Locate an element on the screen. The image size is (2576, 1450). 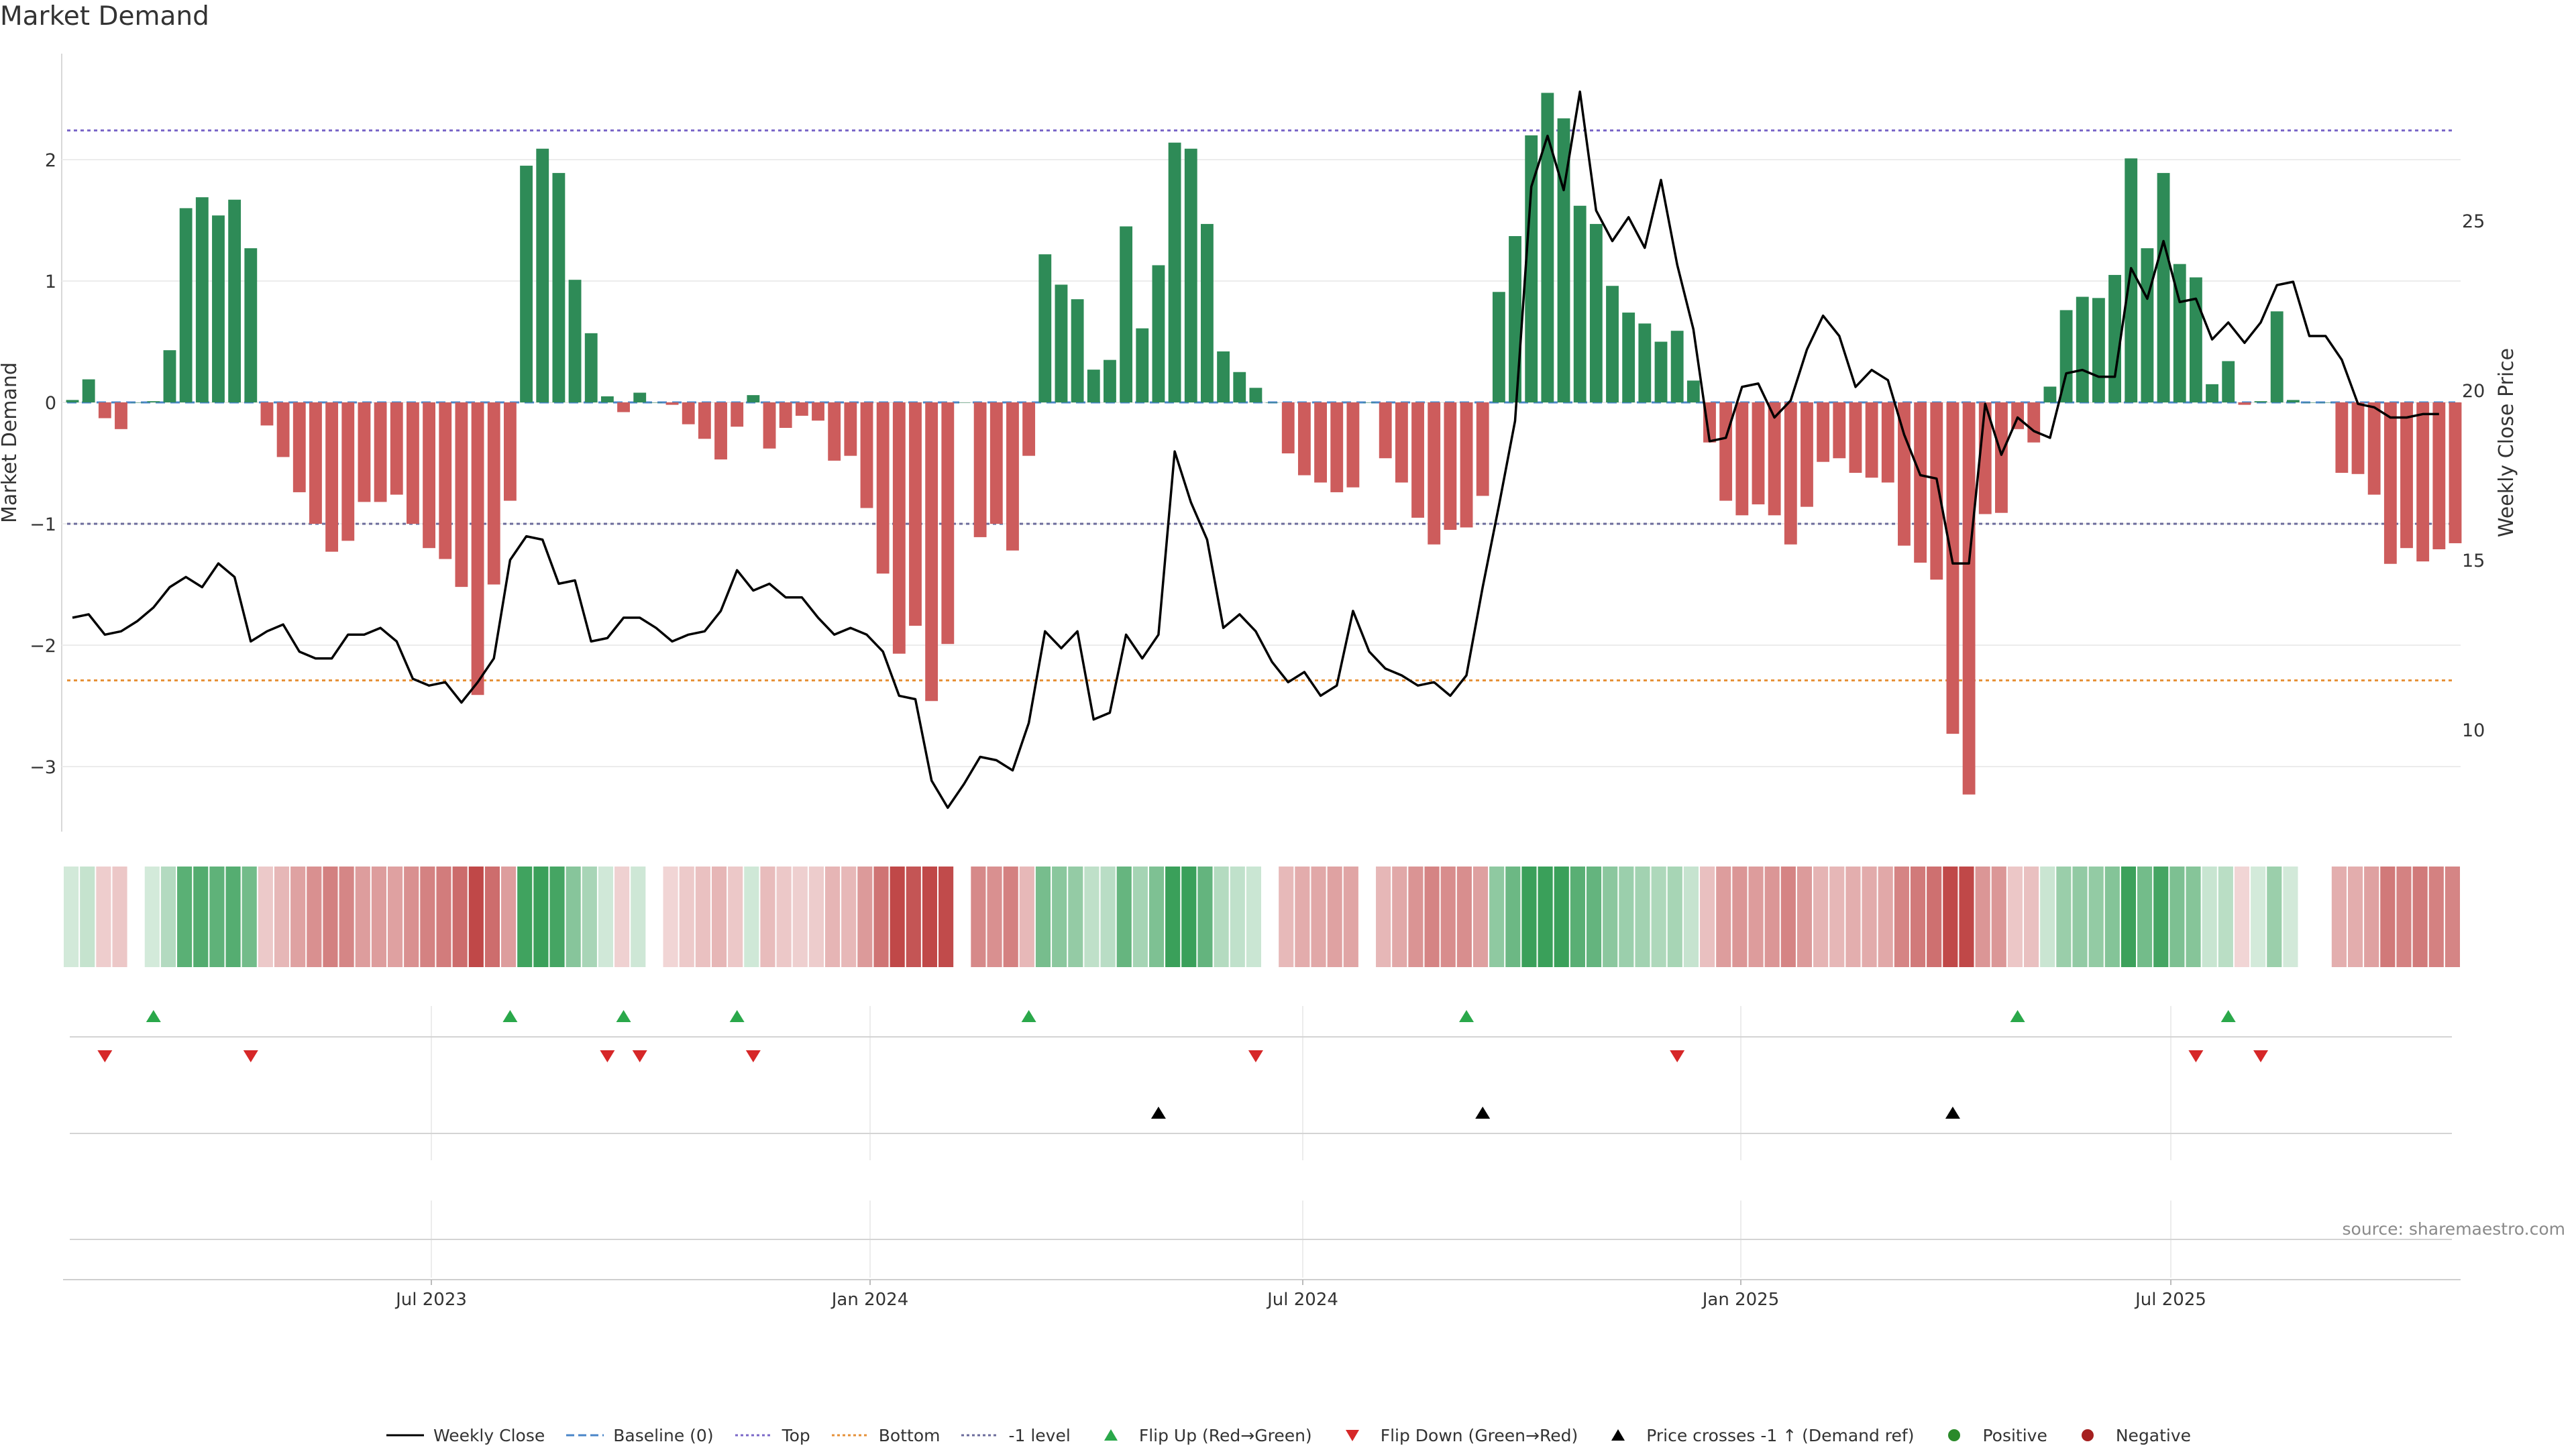
legend-label: Price crosses -1 ↑ (Demand ref) is located at coordinates (1780, 1435).